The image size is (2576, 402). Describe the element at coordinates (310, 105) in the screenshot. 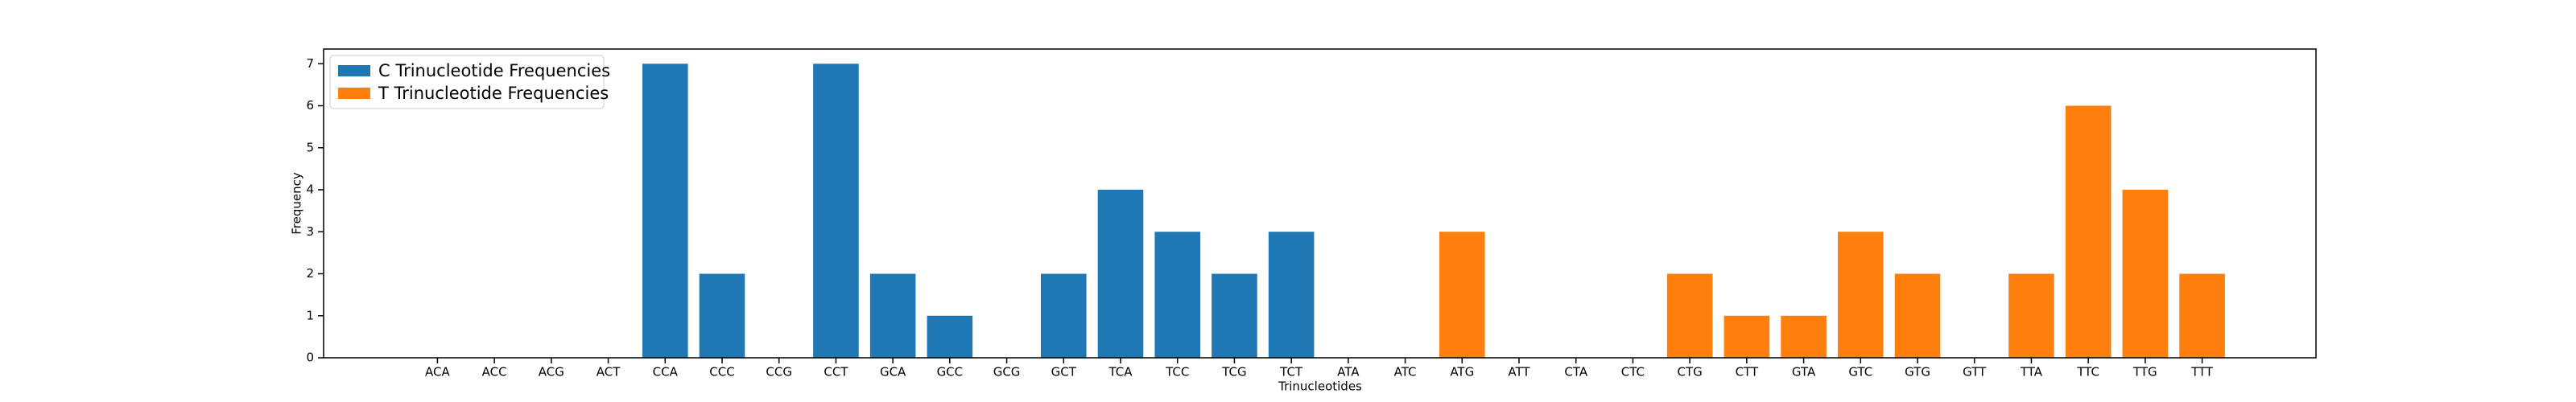

I see `y-tick-label: 6` at that location.